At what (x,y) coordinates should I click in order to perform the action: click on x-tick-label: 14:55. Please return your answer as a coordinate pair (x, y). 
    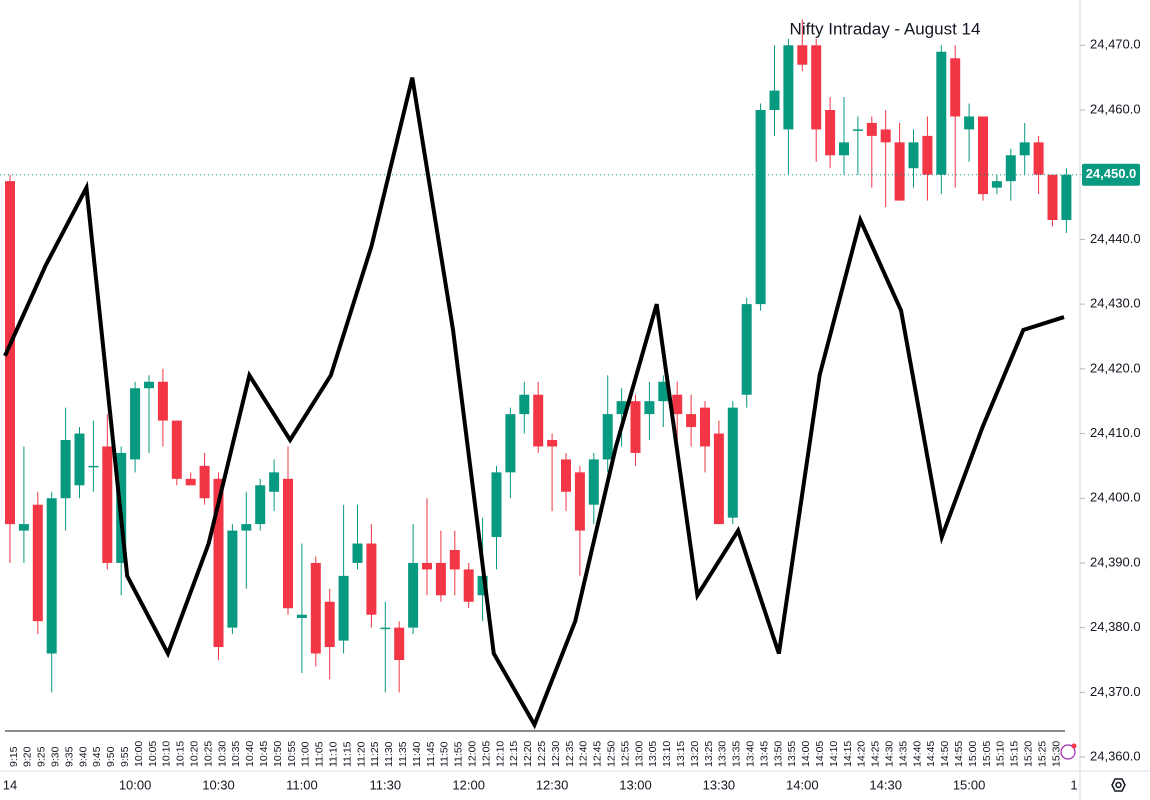
    Looking at the image, I should click on (959, 754).